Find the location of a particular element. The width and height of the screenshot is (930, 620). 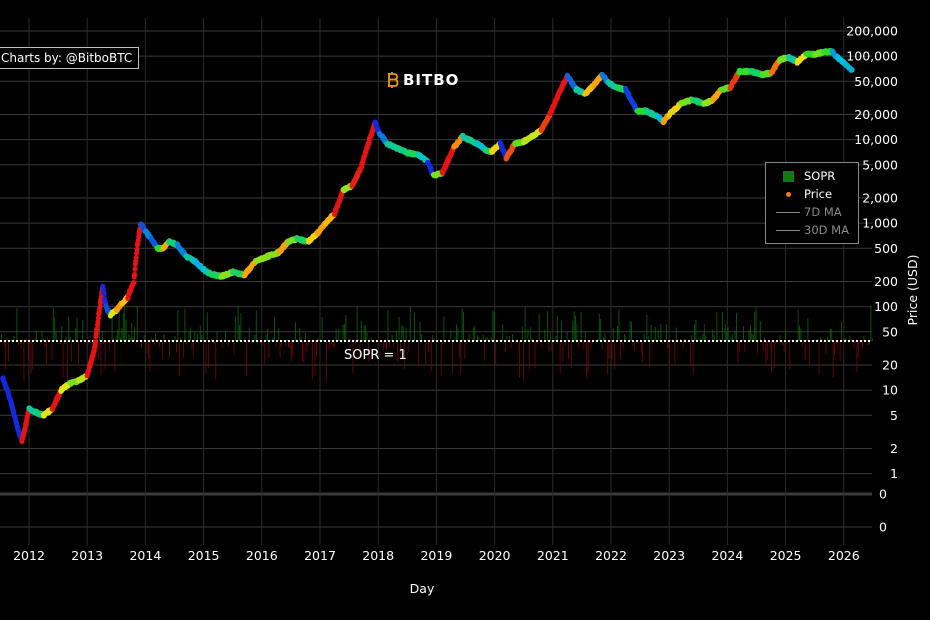

legend: SOPR Price 7D MA 30D MA is located at coordinates (812, 203).